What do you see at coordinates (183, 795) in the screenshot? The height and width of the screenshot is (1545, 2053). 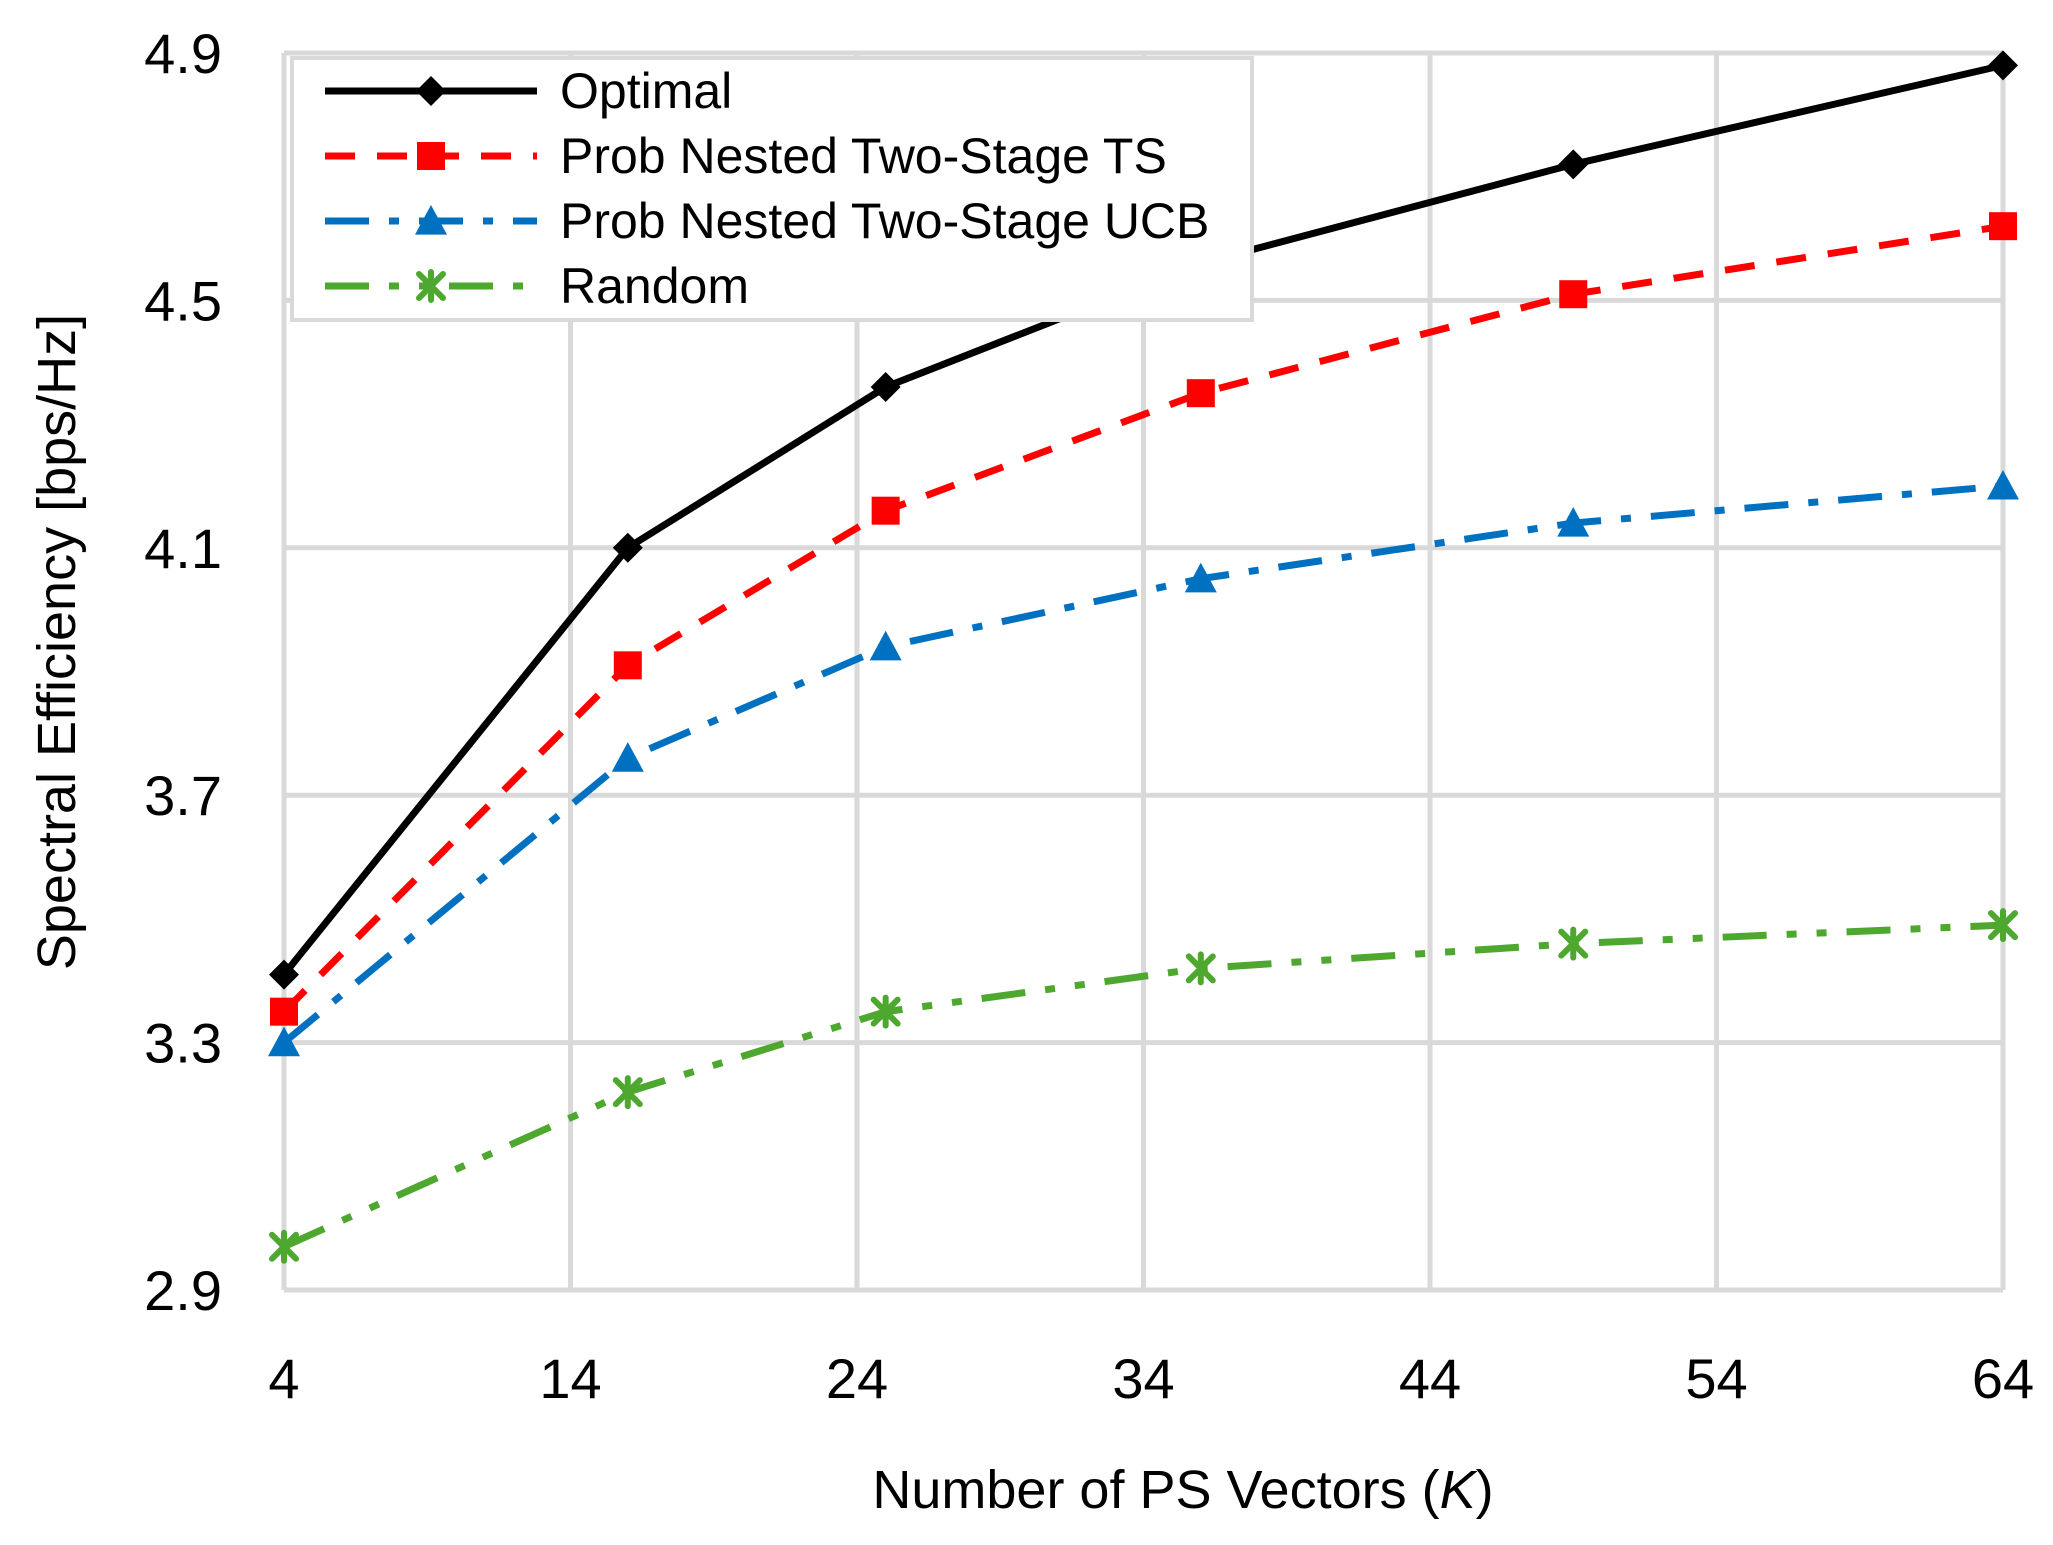 I see `y-tick-label: 3.7` at bounding box center [183, 795].